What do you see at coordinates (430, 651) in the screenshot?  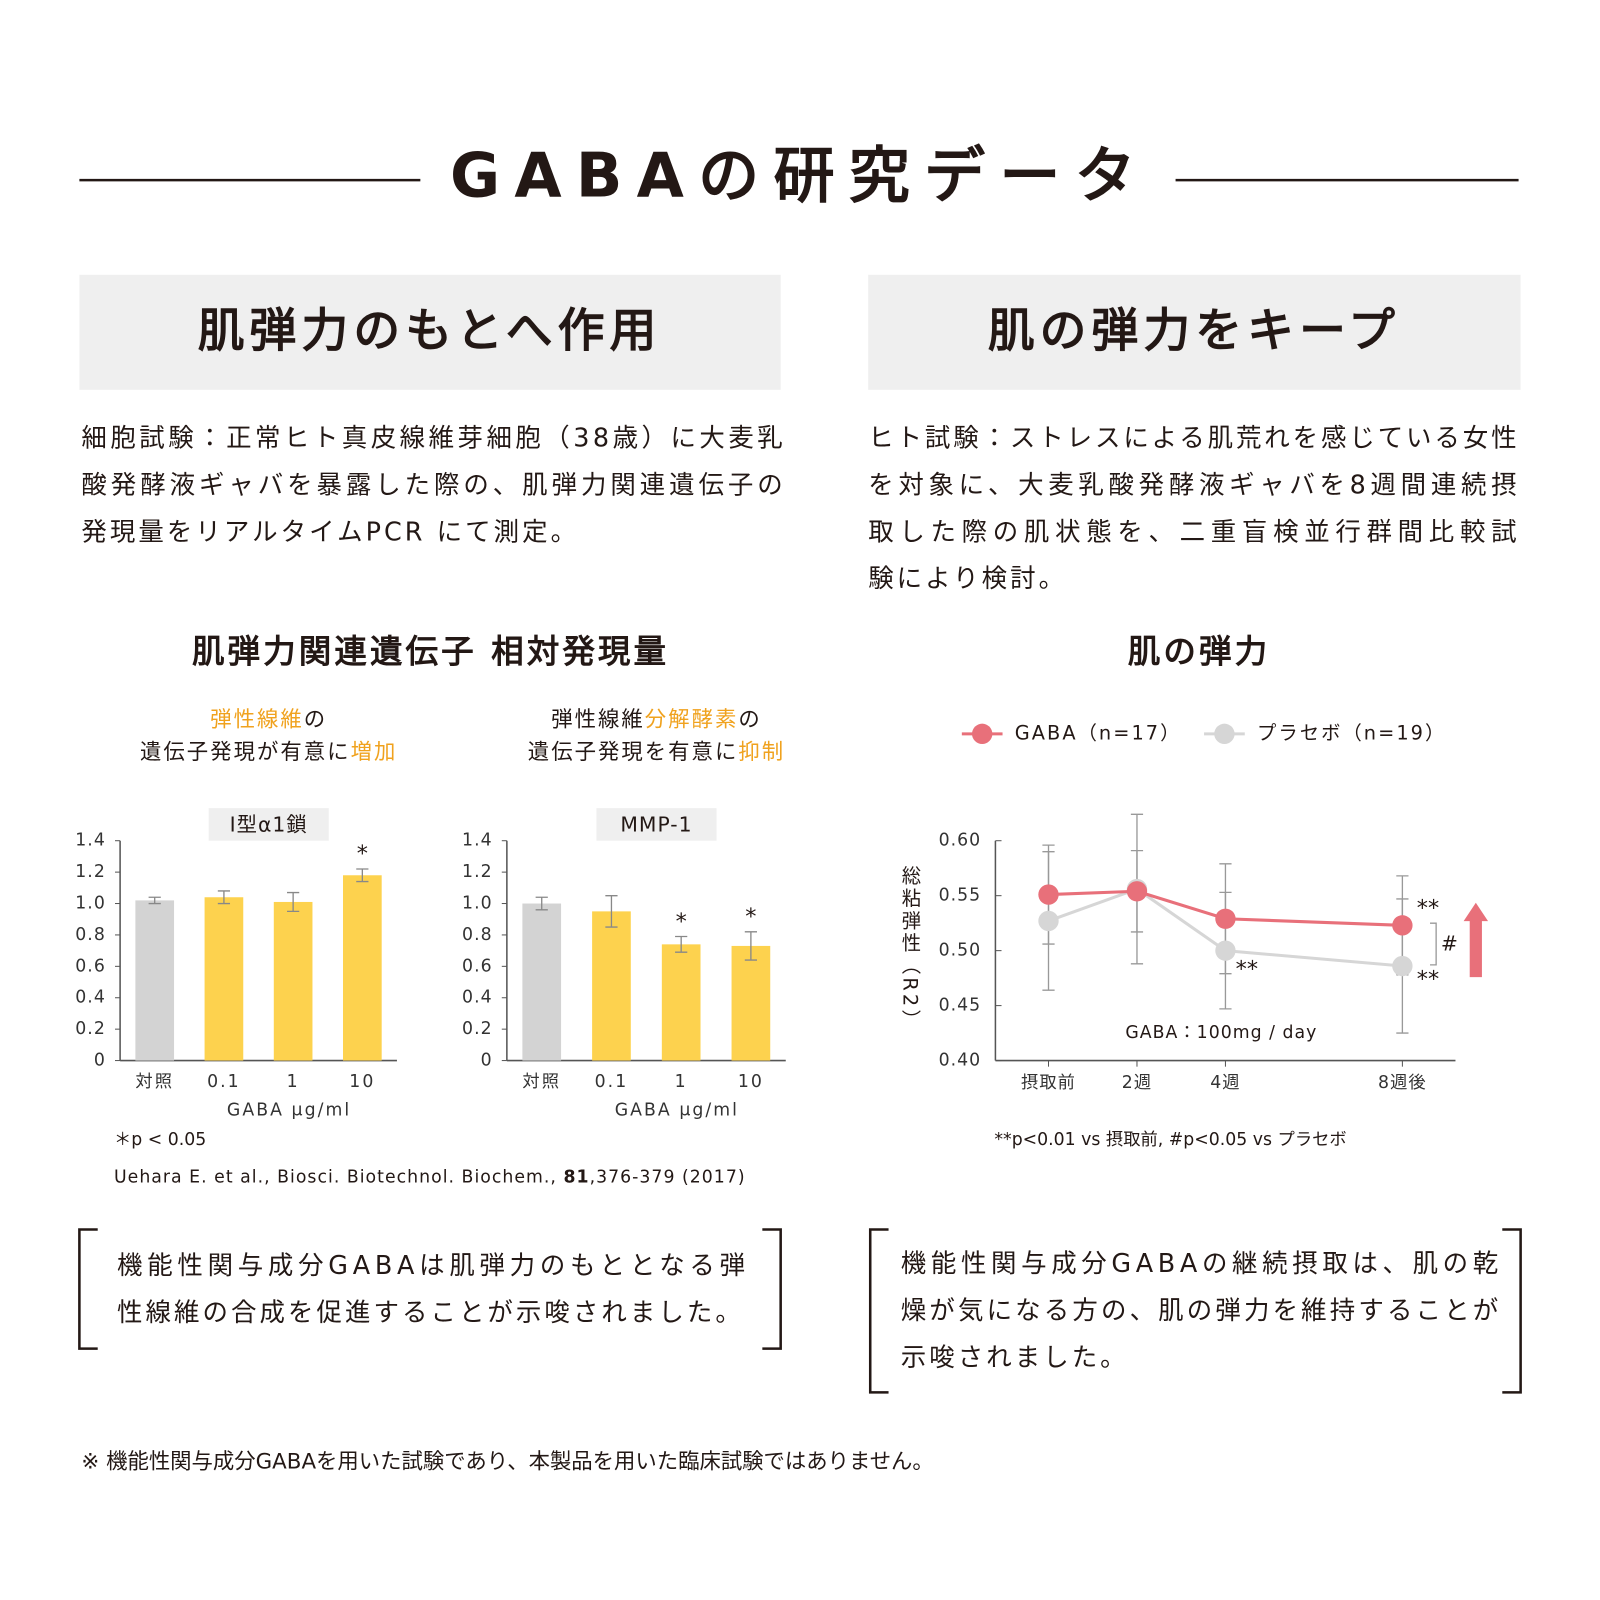 I see `chart-title: 肌弾力関連遺伝子 相対発現量` at bounding box center [430, 651].